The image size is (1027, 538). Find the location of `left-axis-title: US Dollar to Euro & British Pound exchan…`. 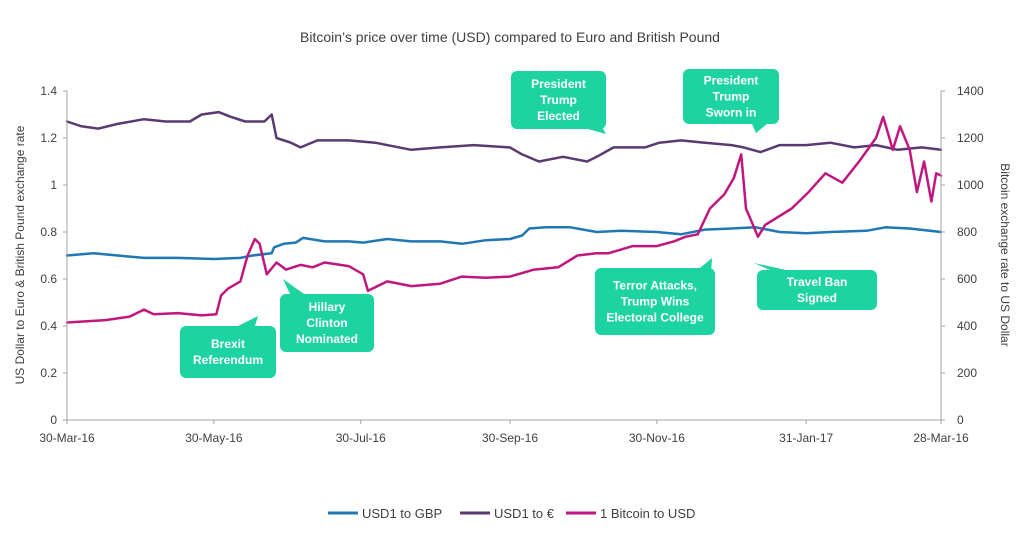

left-axis-title: US Dollar to Euro & British Pound exchan… is located at coordinates (20, 254).